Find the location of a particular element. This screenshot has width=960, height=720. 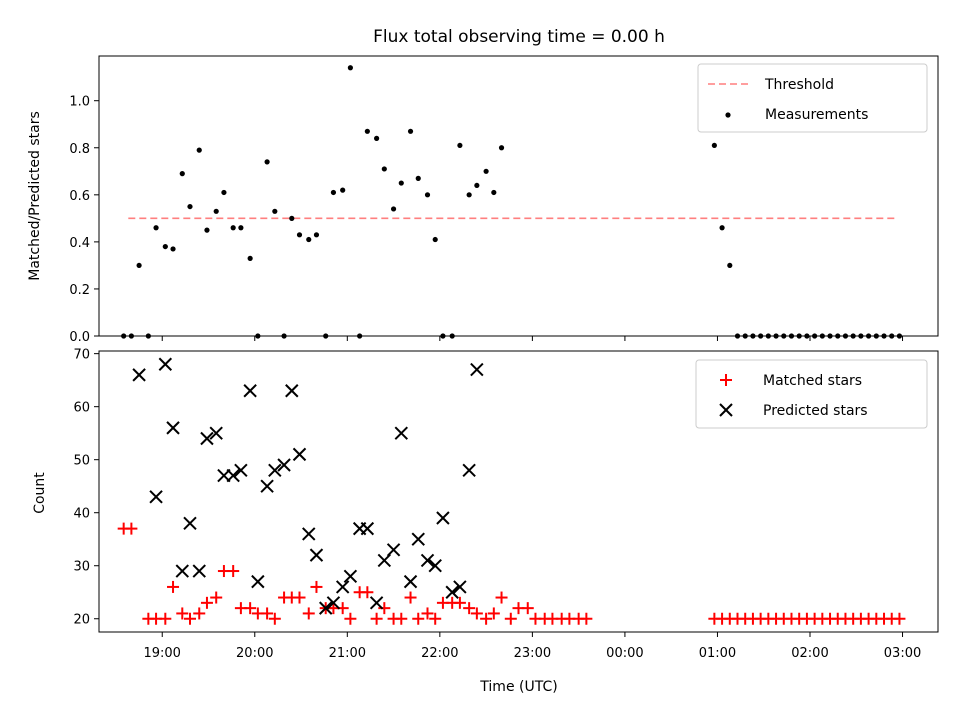

bottom-legend: Matched stars Predicted stars is located at coordinates (811, 394).